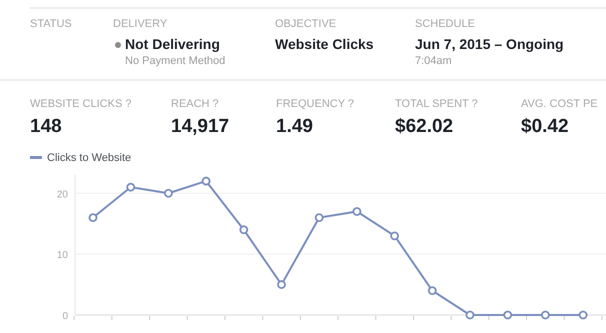  I want to click on text: $0.42, so click(545, 126).